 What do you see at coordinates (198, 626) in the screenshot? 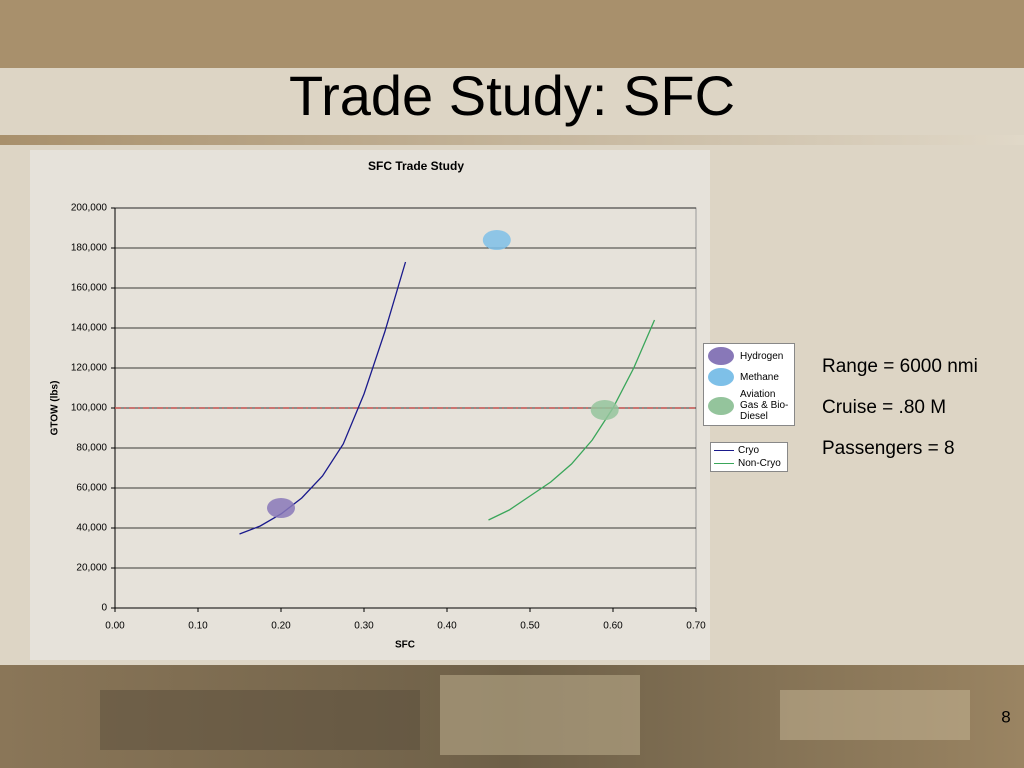
I see `x-tick-label: 0.10` at bounding box center [198, 626].